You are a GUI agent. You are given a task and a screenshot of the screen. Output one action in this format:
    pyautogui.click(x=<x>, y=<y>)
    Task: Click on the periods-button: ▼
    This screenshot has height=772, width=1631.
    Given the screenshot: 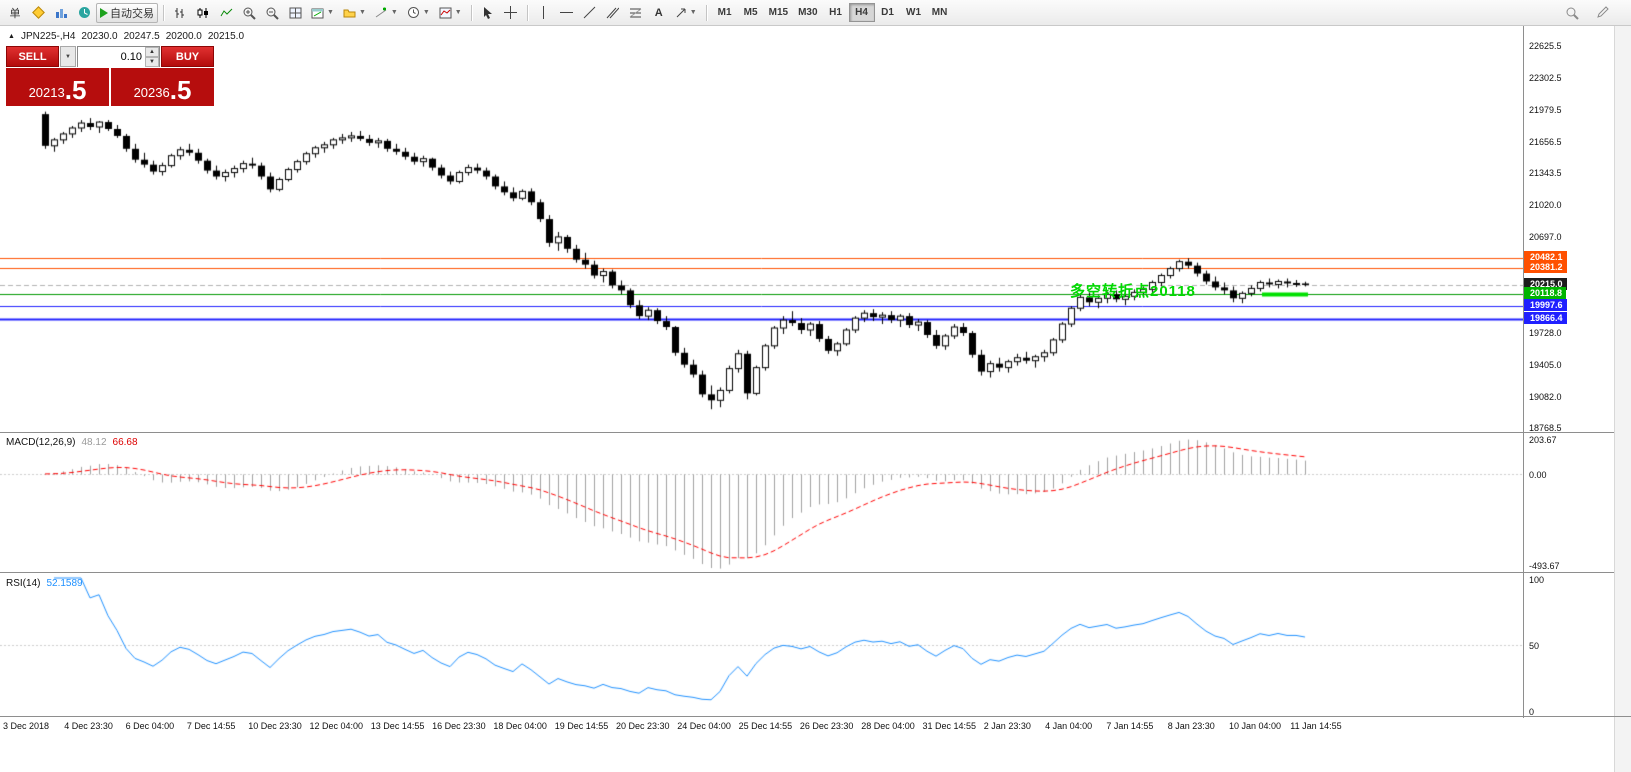 What is the action you would take?
    pyautogui.click(x=418, y=13)
    